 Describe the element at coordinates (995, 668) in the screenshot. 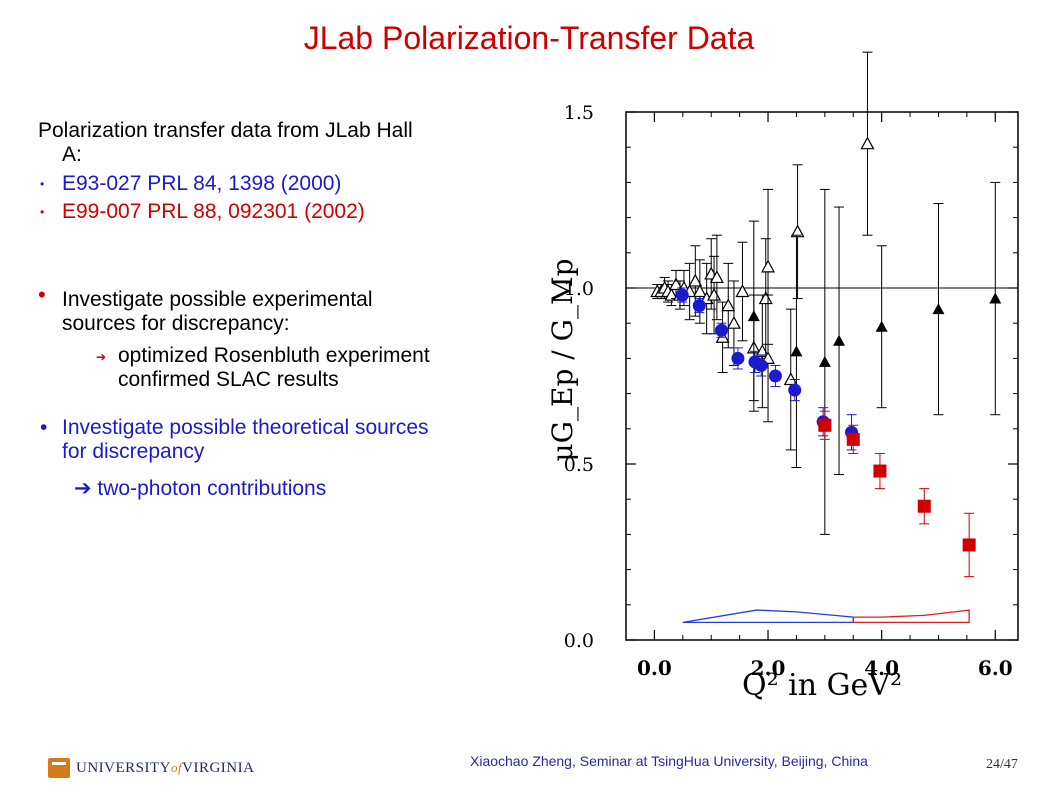

I see `x-tick-label: 6.0` at that location.